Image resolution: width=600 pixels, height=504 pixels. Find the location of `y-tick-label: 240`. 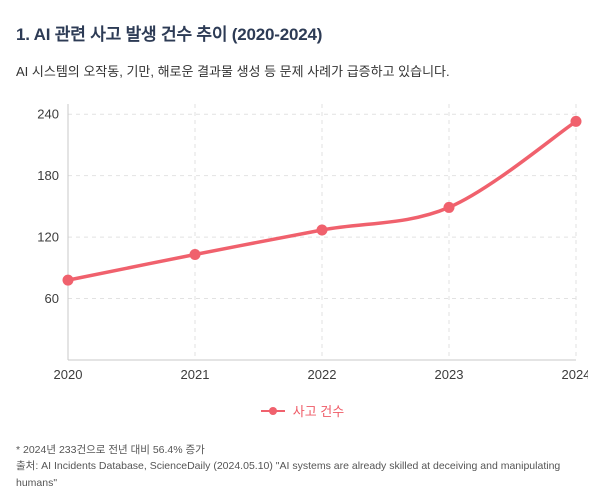

y-tick-label: 240 is located at coordinates (48, 114).